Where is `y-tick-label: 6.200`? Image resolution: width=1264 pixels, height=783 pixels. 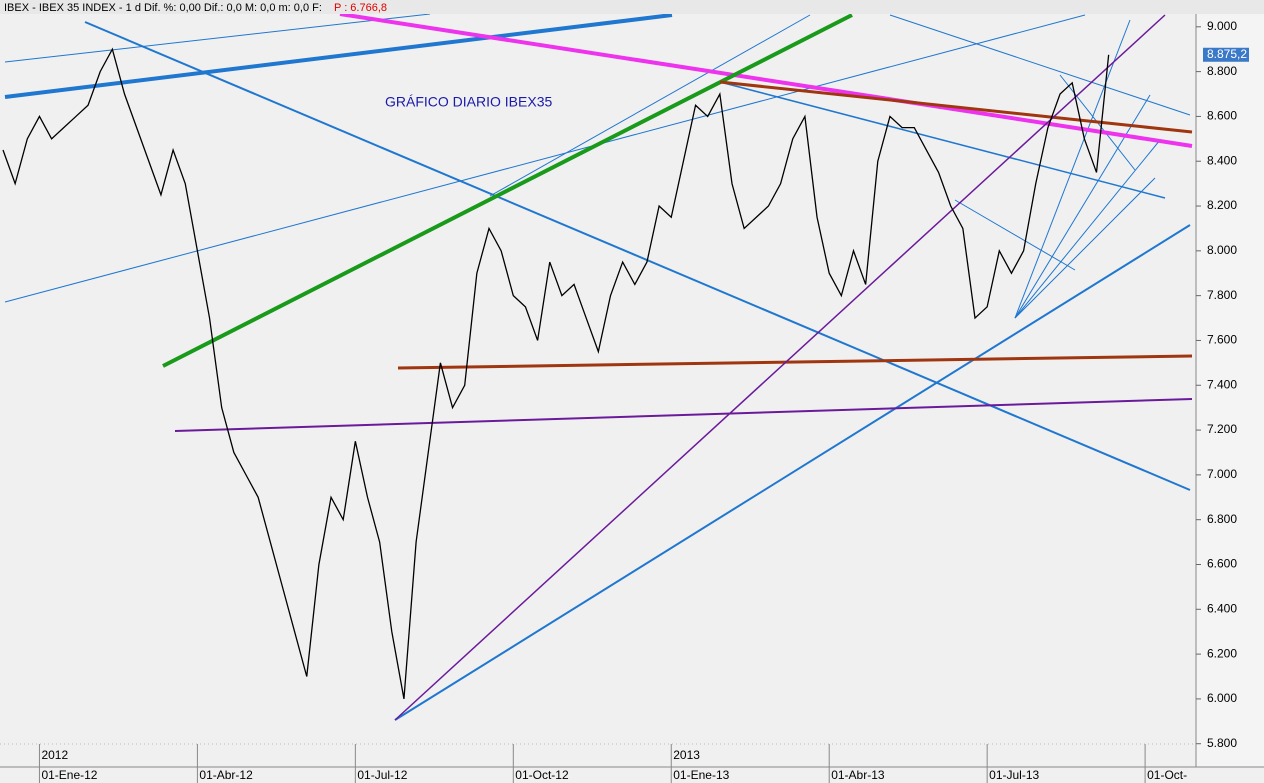 y-tick-label: 6.200 is located at coordinates (1222, 653).